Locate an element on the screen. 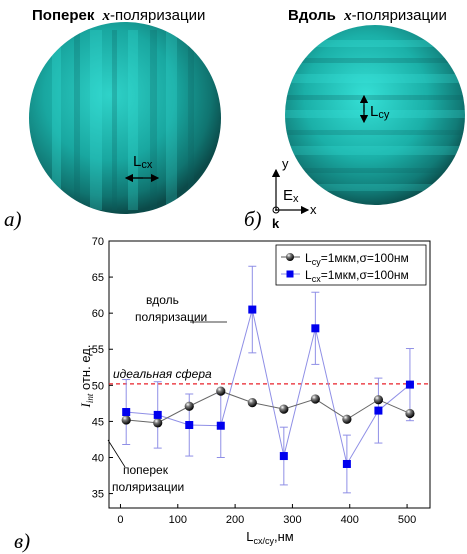 The height and width of the screenshot is (554, 467). panel-b-title-bold: Вдоль is located at coordinates (312, 15).